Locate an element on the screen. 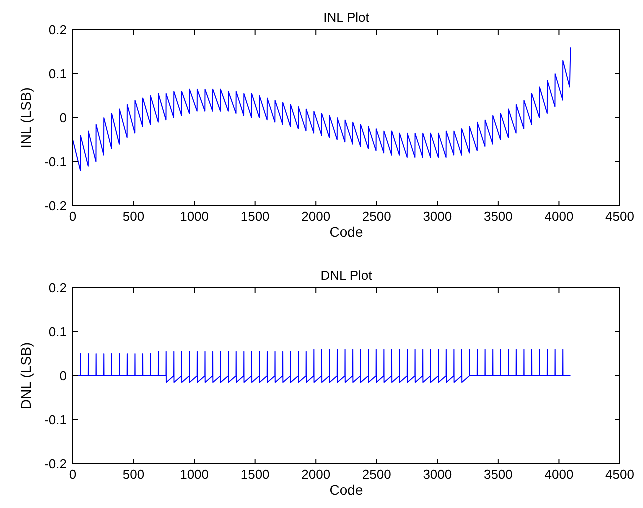  y-axis-title: INL (LSB) is located at coordinates (26, 118).